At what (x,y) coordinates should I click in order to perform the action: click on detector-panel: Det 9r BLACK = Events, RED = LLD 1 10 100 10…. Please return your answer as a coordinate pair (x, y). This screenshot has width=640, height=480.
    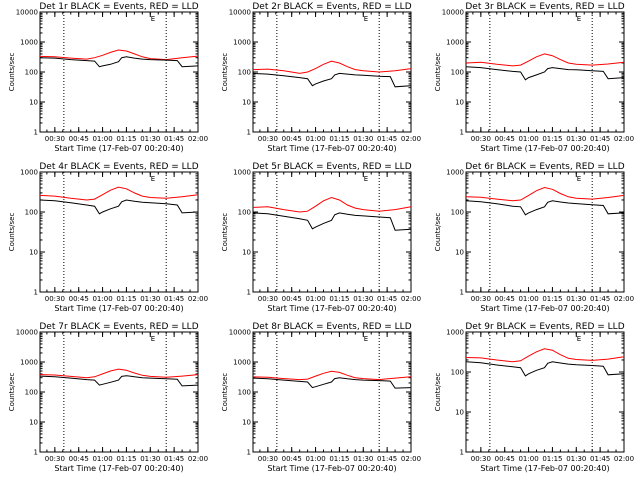
    Looking at the image, I should click on (534, 397).